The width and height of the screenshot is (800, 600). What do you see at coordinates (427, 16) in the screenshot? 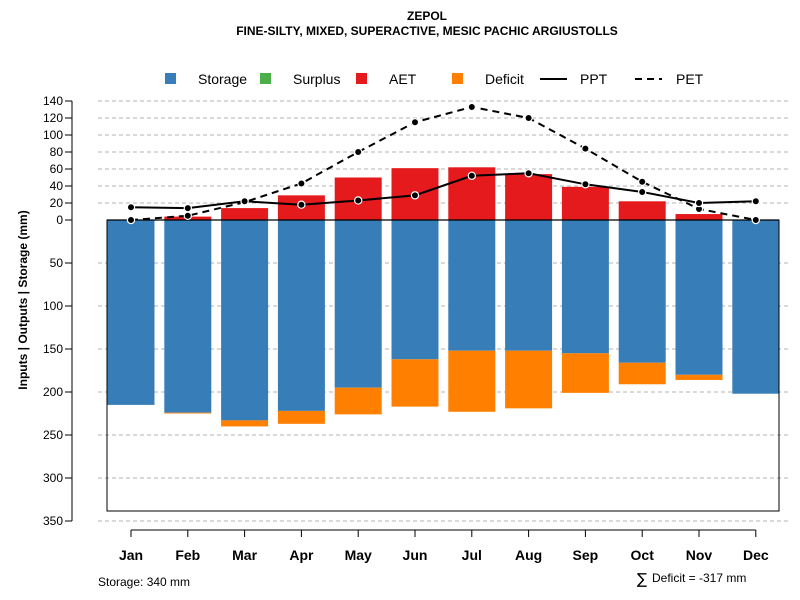
I see `chart-title: ZEPOL` at bounding box center [427, 16].